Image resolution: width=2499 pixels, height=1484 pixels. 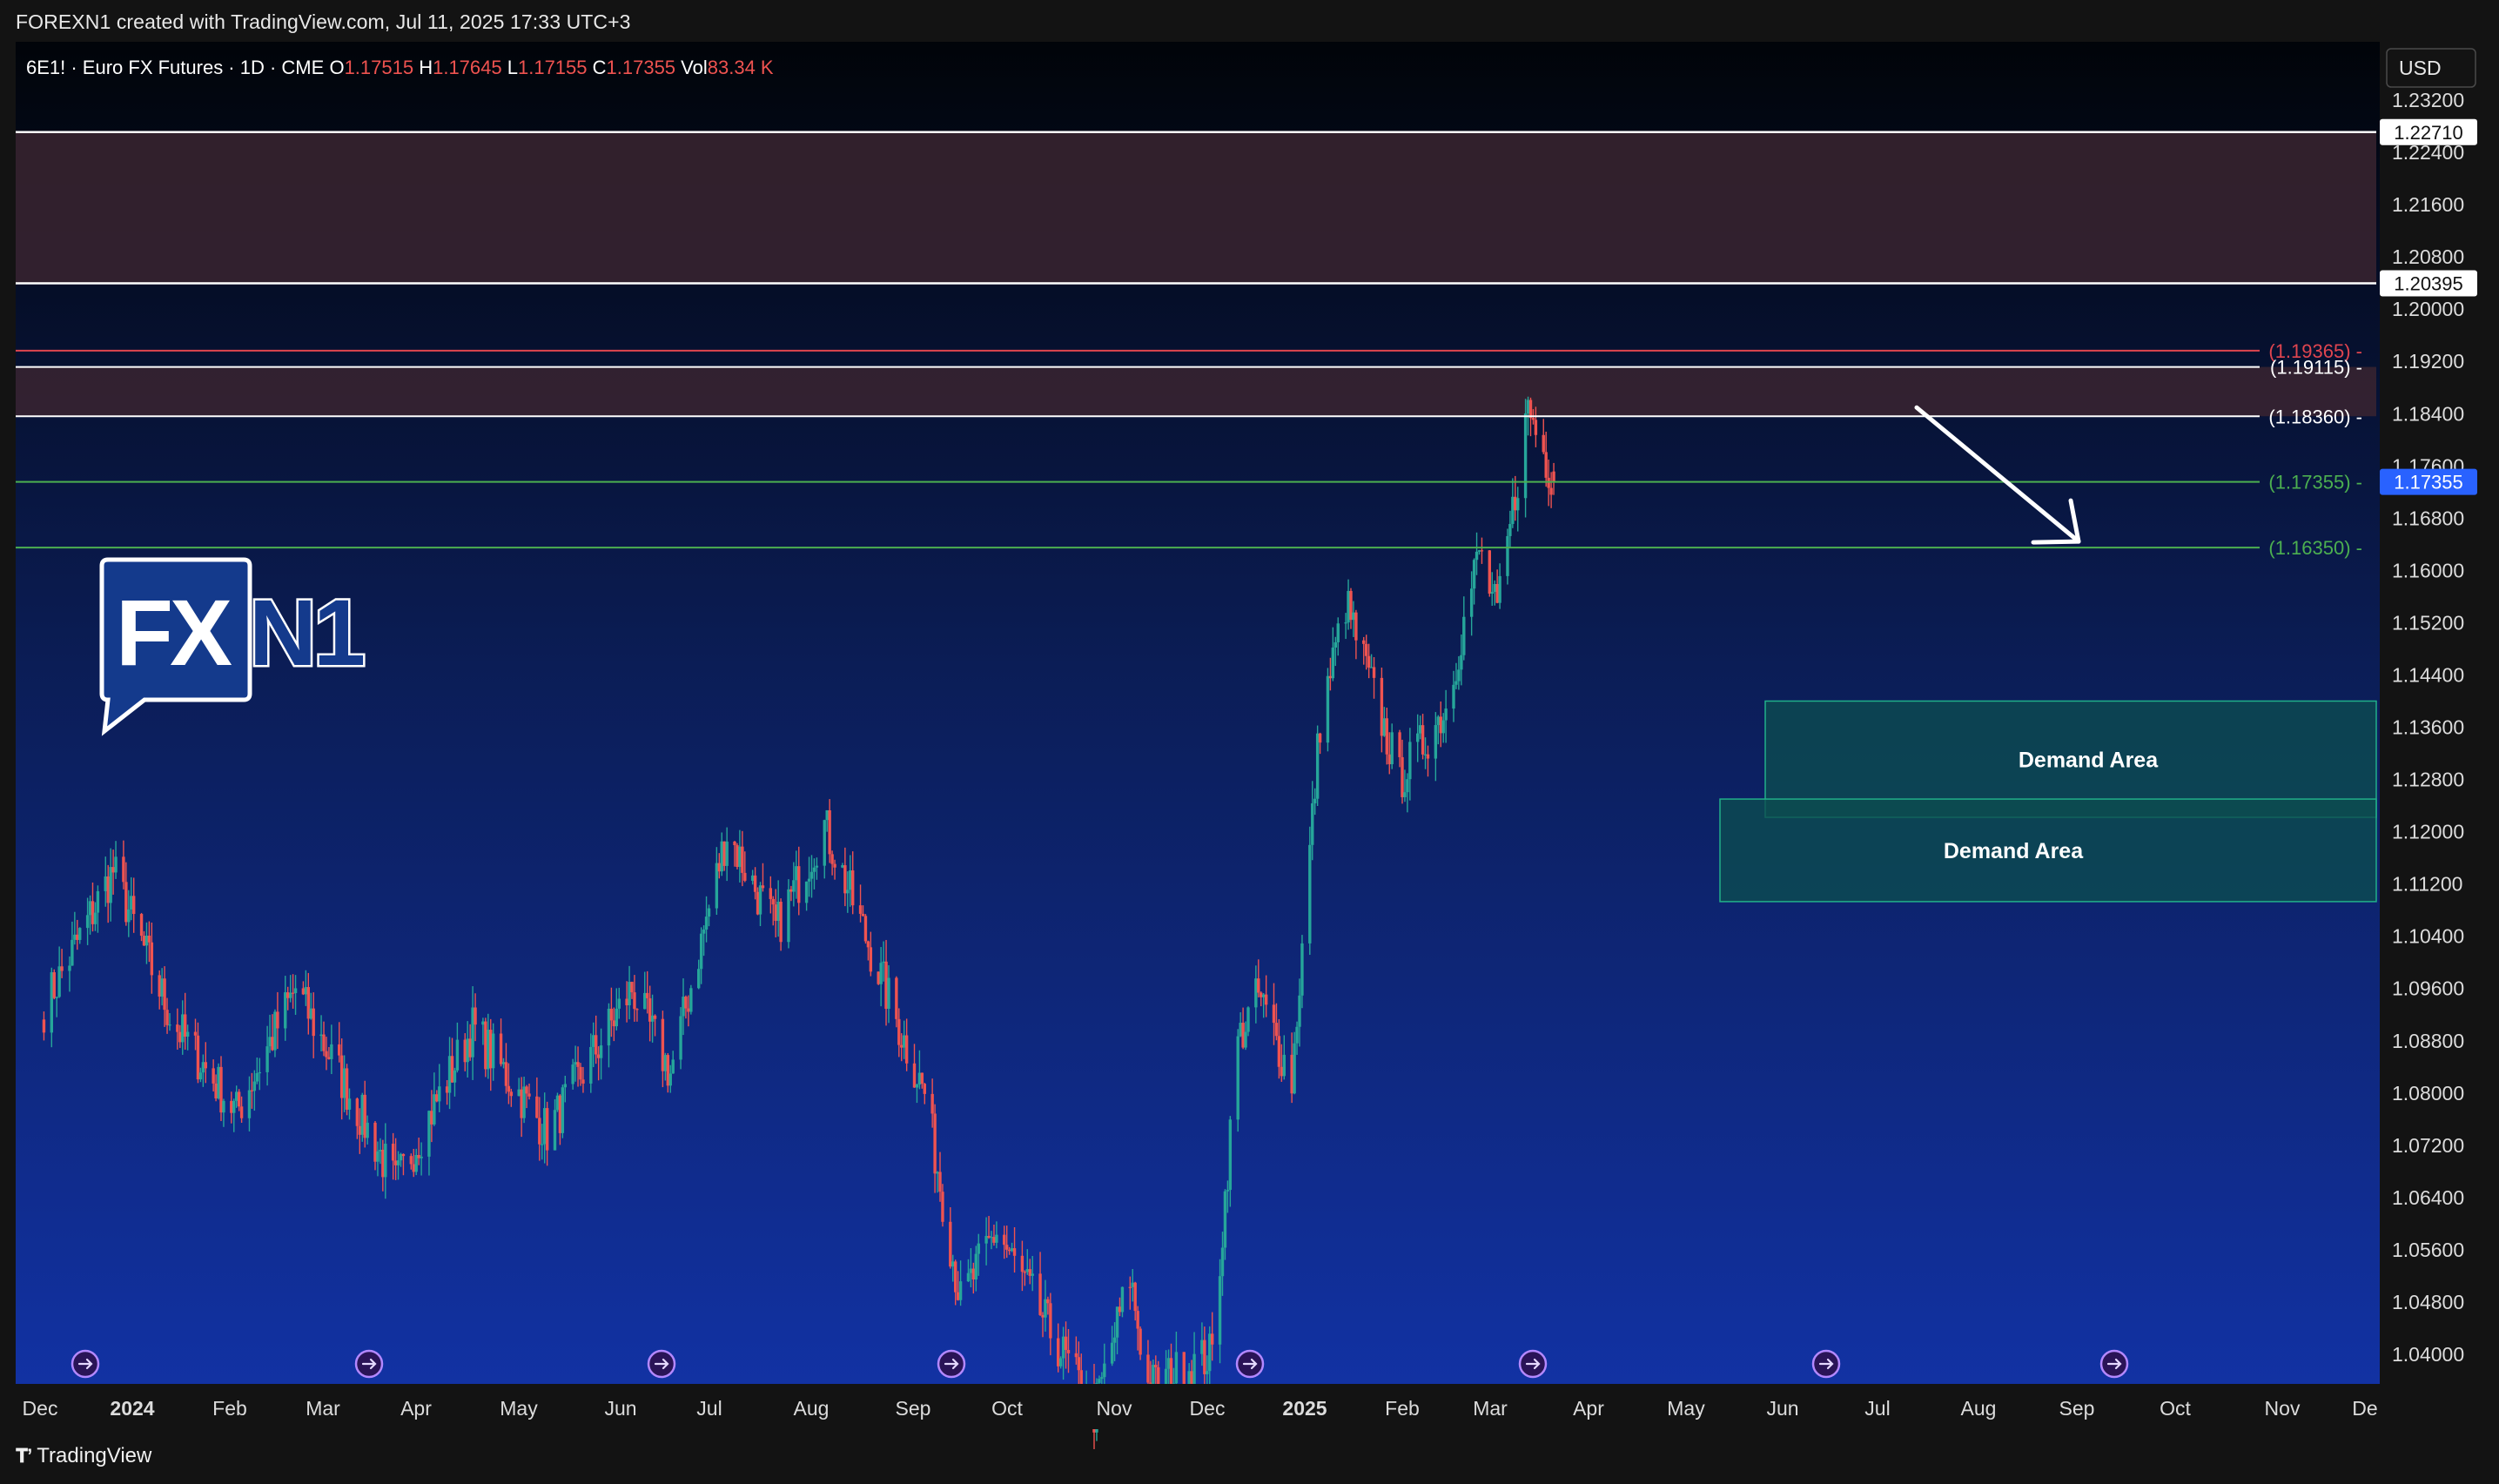 What do you see at coordinates (2428, 1198) in the screenshot?
I see `y-tick-label: 1.06400` at bounding box center [2428, 1198].